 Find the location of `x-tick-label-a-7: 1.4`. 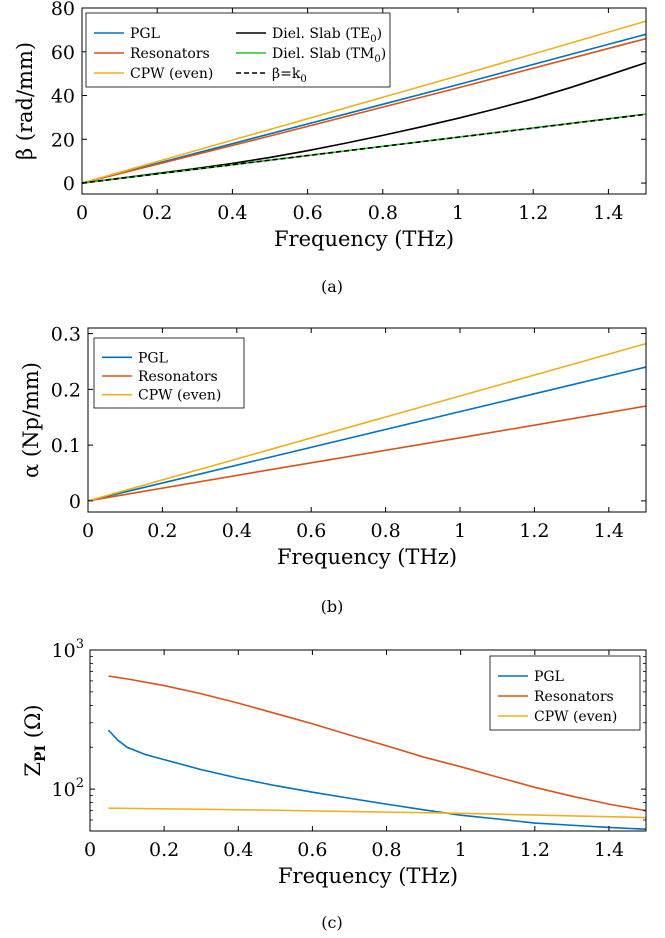

x-tick-label-a-7: 1.4 is located at coordinates (608, 213).